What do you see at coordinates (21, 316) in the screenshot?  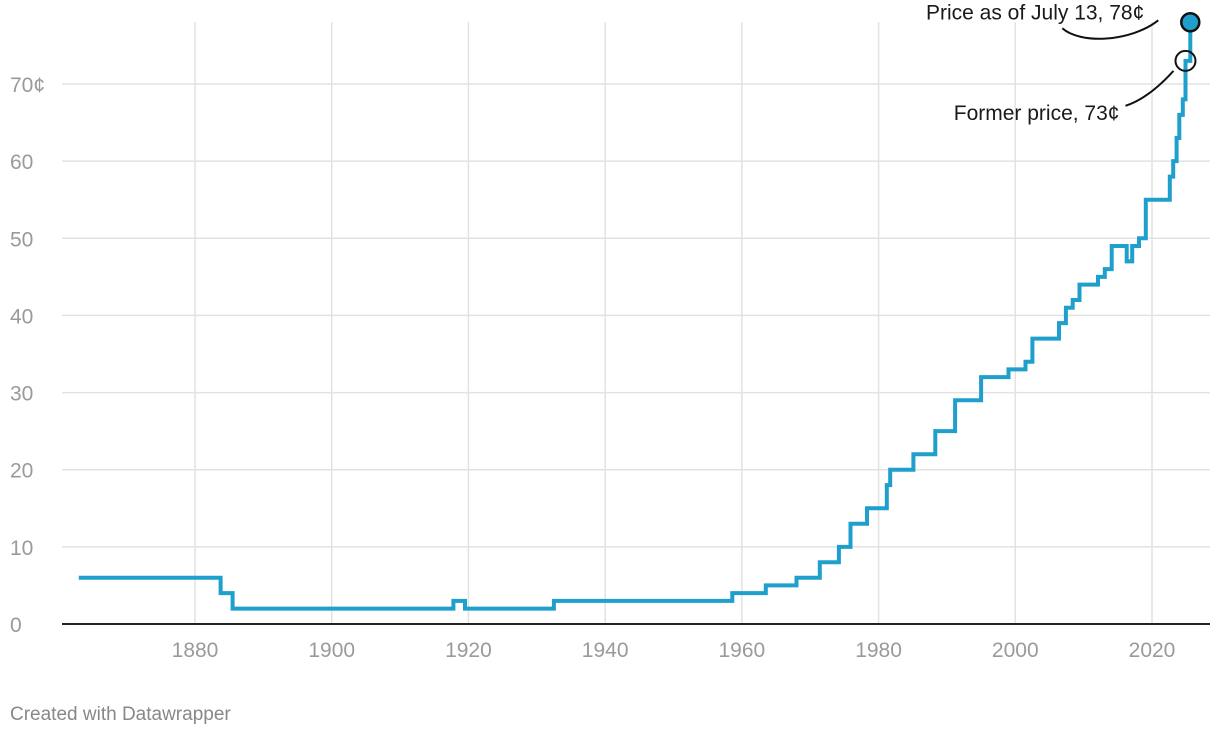 I see `y-tick-label: 40` at bounding box center [21, 316].